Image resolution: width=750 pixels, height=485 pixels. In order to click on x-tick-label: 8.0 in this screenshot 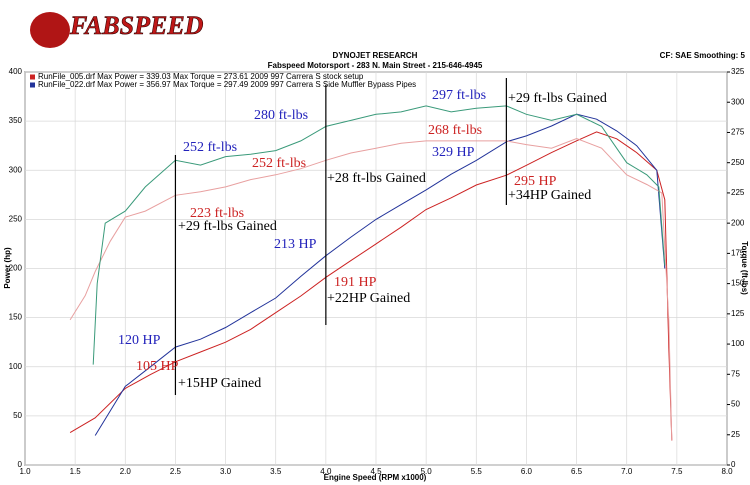, I will do `click(727, 471)`.